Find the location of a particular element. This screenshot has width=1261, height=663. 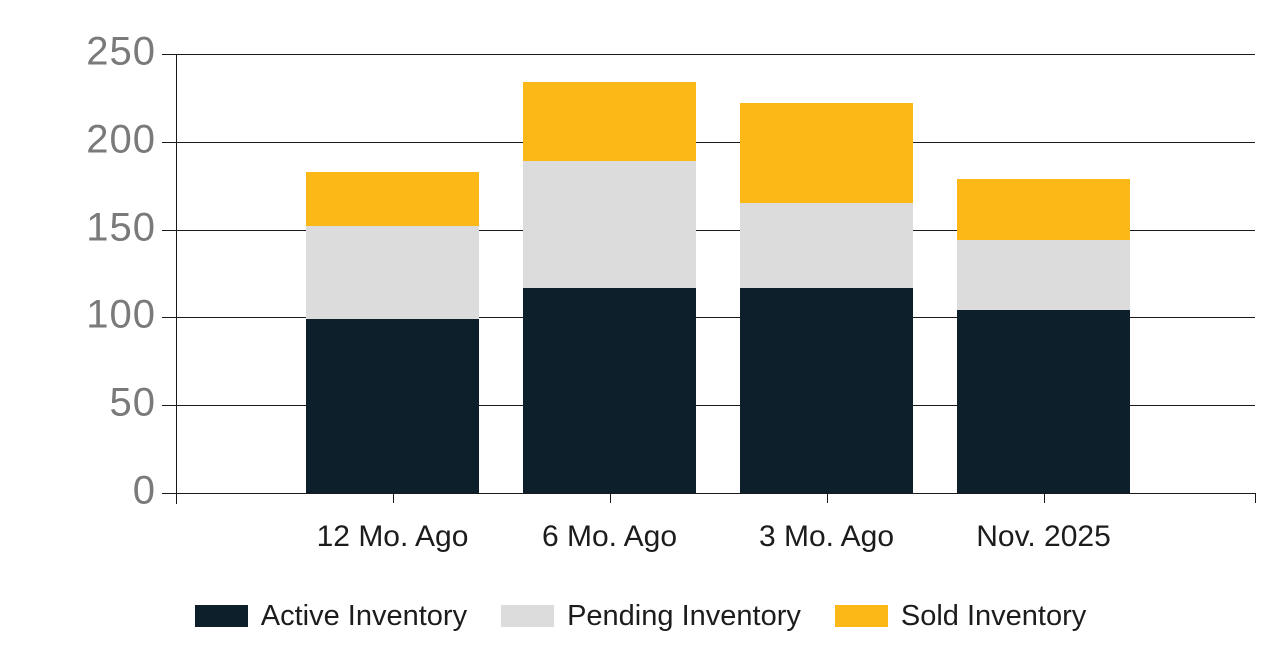

y-tick-label-100: 100 is located at coordinates (121, 315).